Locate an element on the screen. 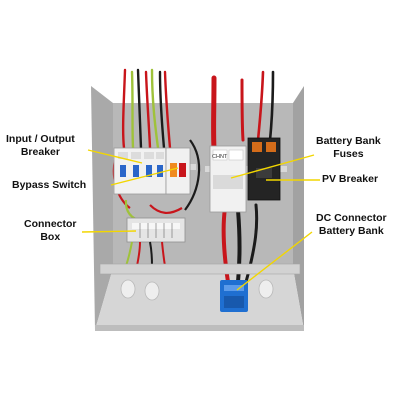 The image size is (400, 400). connector-box is located at coordinates (156, 230).